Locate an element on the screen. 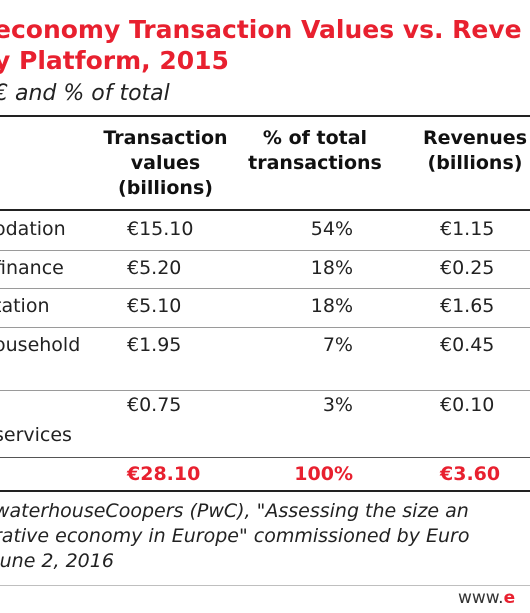 The height and width of the screenshot is (613, 530). total-percent: 100% is located at coordinates (323, 474).